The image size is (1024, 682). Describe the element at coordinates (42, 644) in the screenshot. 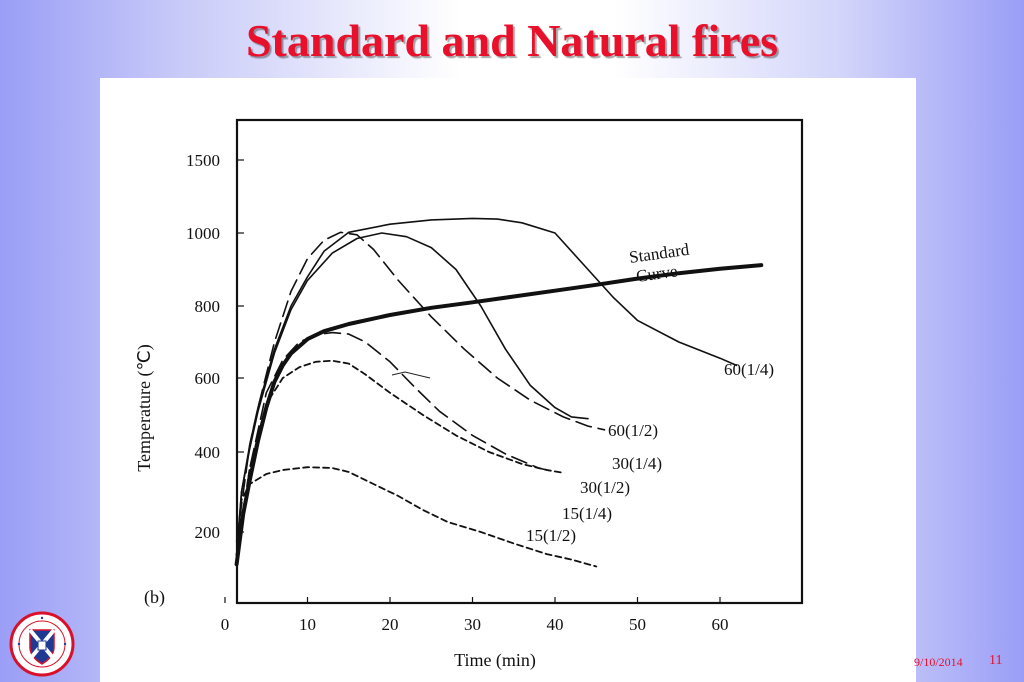

I see `university-logo` at that location.